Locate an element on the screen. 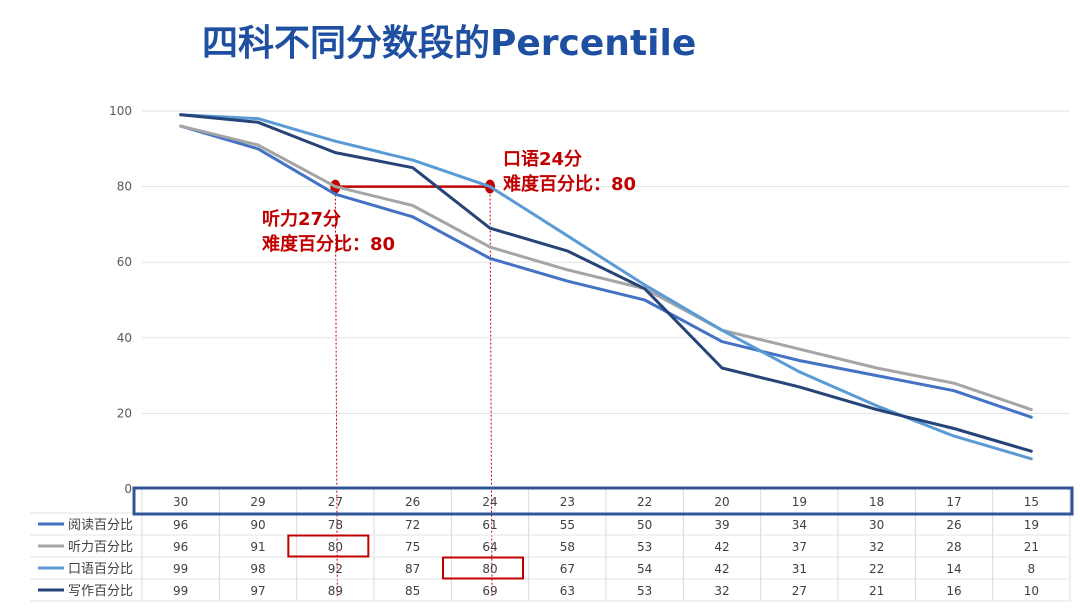 The image size is (1080, 616). table-cell-value: 89 is located at coordinates (335, 591).